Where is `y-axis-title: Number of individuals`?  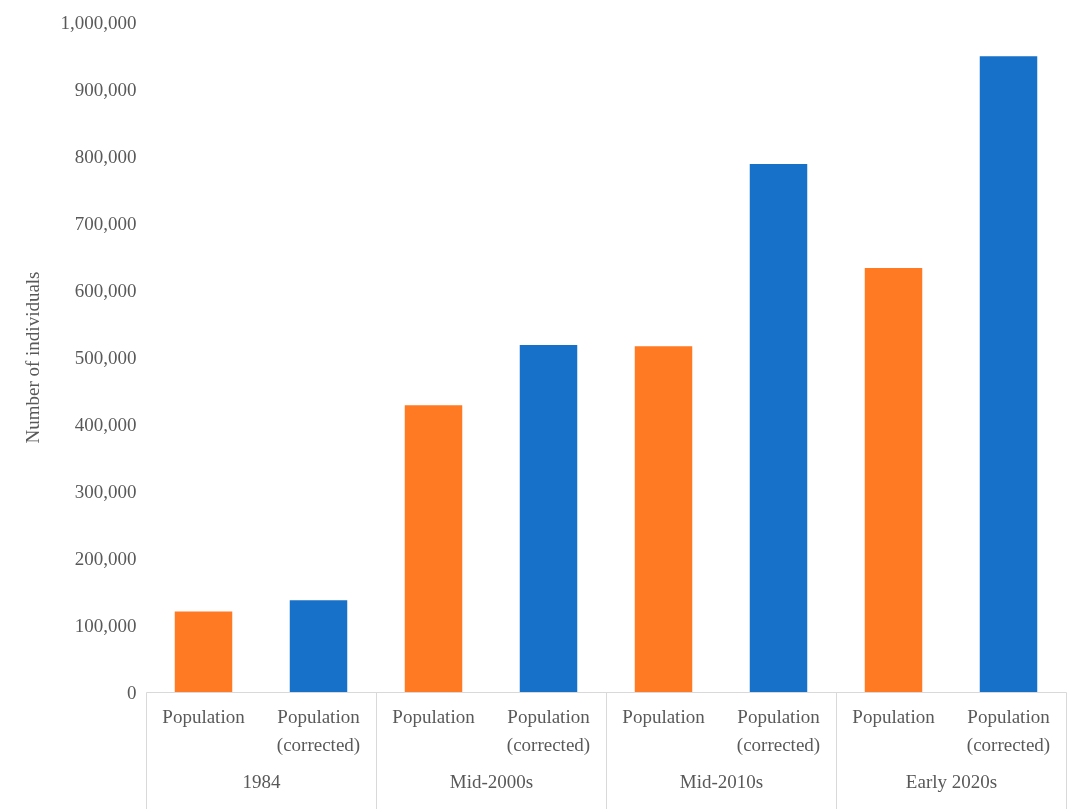
y-axis-title: Number of individuals is located at coordinates (32, 357).